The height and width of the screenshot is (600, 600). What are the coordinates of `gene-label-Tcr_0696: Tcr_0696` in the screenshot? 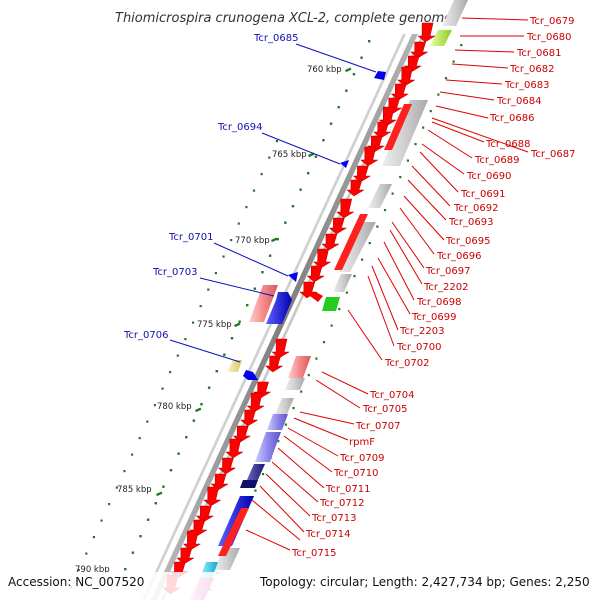 It's located at (458, 256).